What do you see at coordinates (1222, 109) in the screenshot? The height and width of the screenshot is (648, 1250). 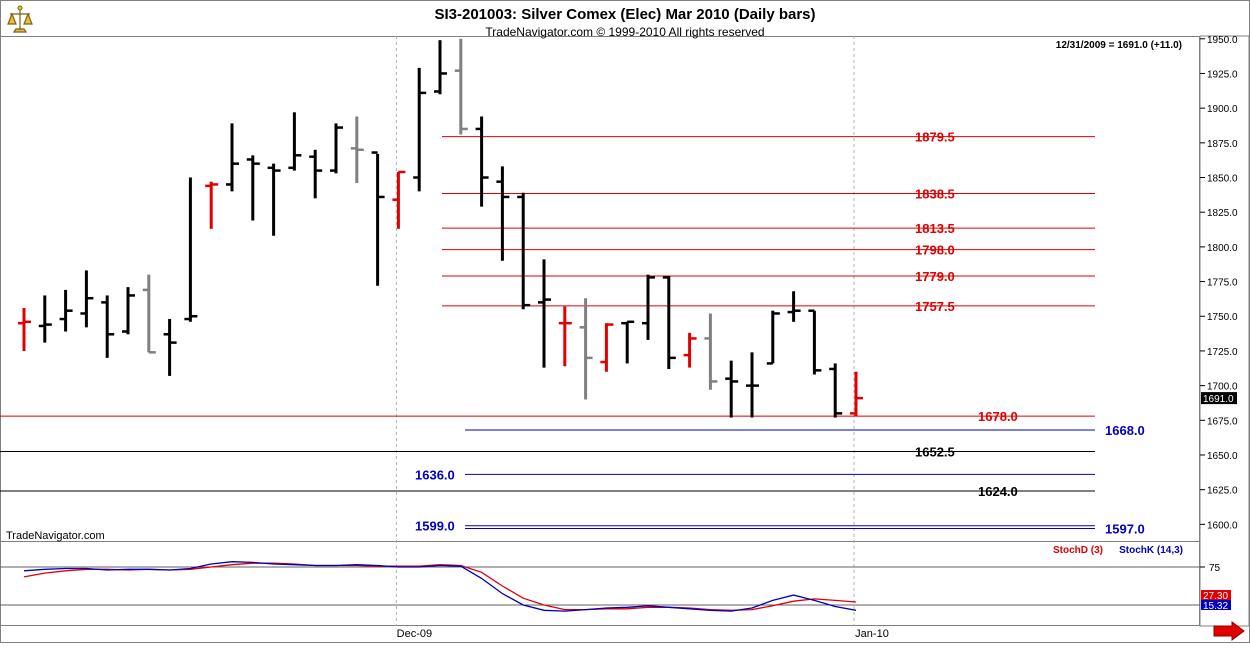 I see `ytick-label: 1900.0` at bounding box center [1222, 109].